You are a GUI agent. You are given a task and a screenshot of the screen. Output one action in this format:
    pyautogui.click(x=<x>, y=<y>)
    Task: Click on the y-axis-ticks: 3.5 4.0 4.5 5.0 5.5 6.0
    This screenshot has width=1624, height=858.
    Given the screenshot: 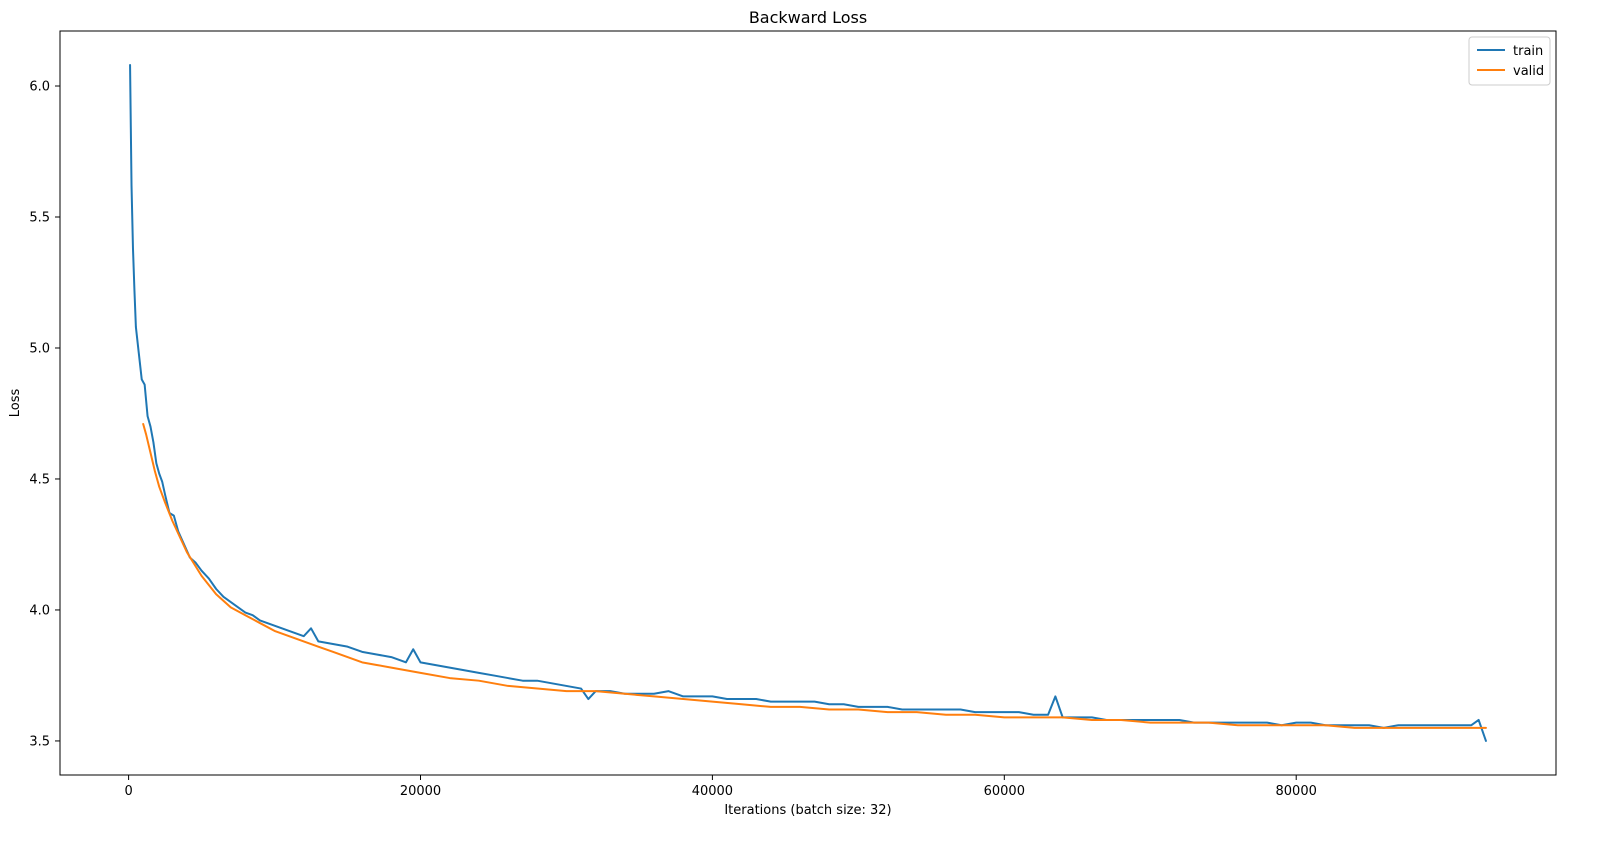 What is the action you would take?
    pyautogui.click(x=44, y=414)
    